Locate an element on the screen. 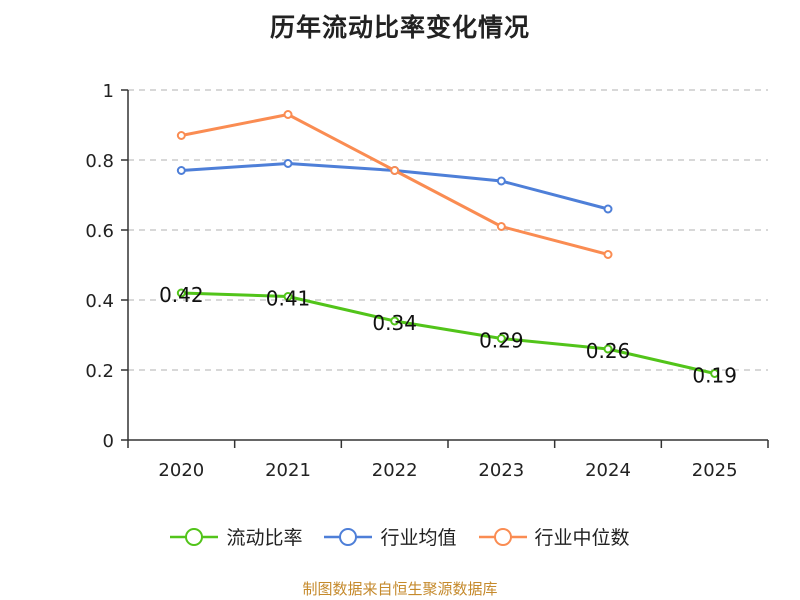  data-label: 0.26 is located at coordinates (608, 351).